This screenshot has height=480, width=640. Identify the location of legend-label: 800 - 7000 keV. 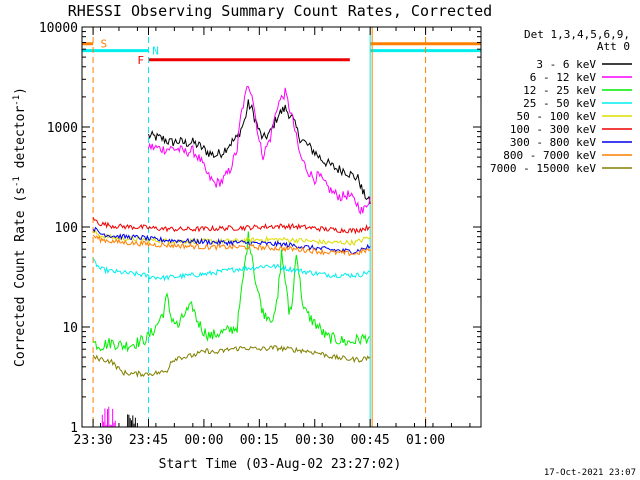
(549, 155).